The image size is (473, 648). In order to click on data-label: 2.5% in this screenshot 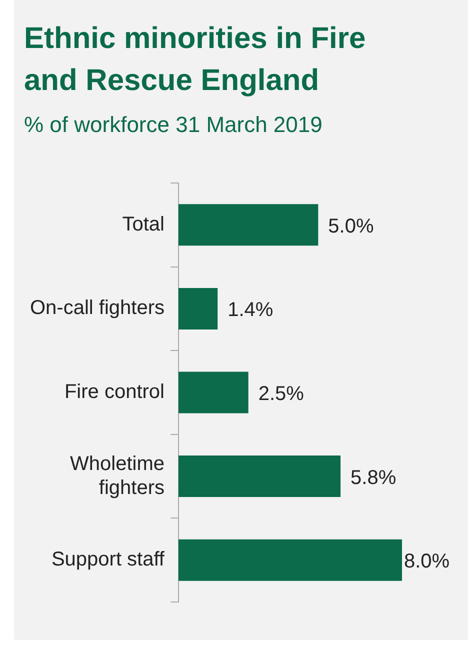, I will do `click(281, 394)`.